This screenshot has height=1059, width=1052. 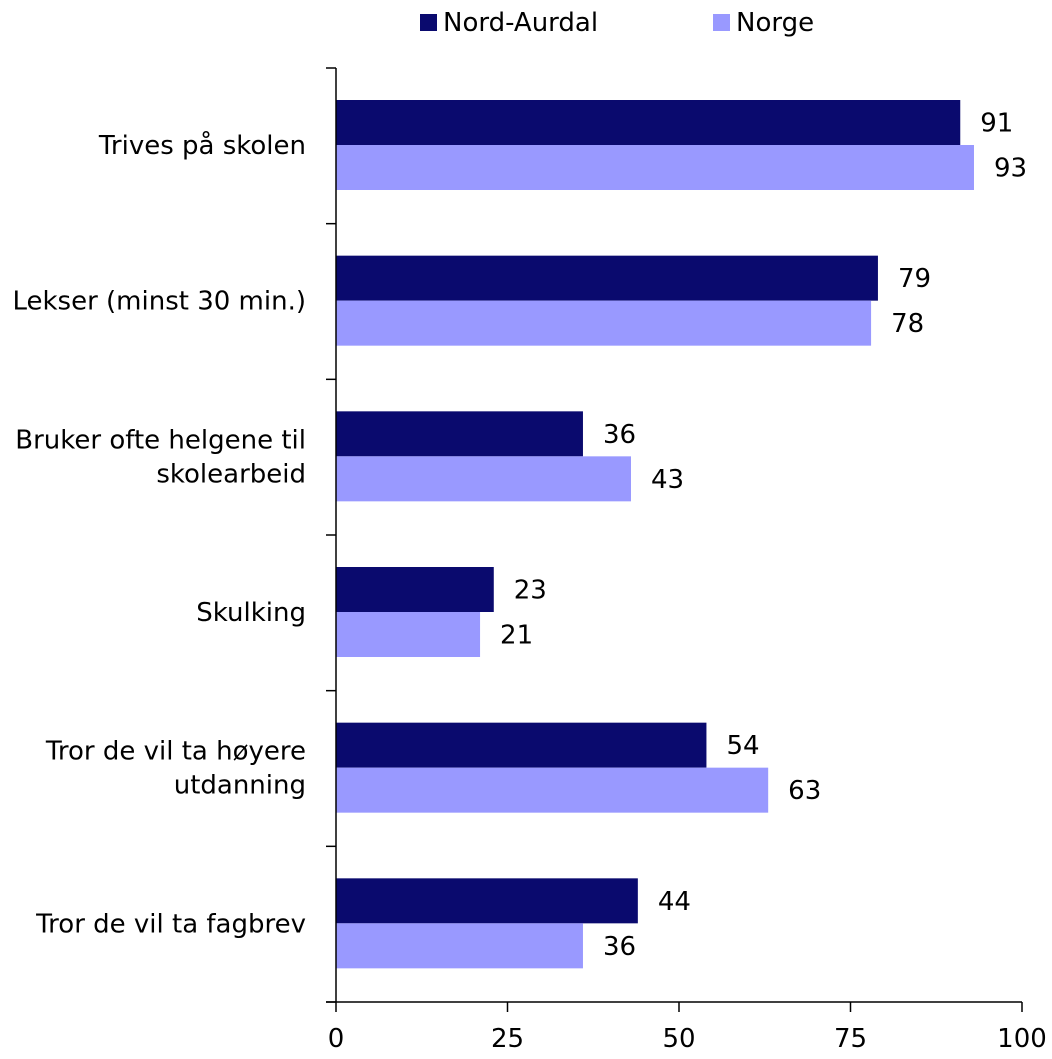 What do you see at coordinates (202, 145) in the screenshot?
I see `category-label: Trives på skolen` at bounding box center [202, 145].